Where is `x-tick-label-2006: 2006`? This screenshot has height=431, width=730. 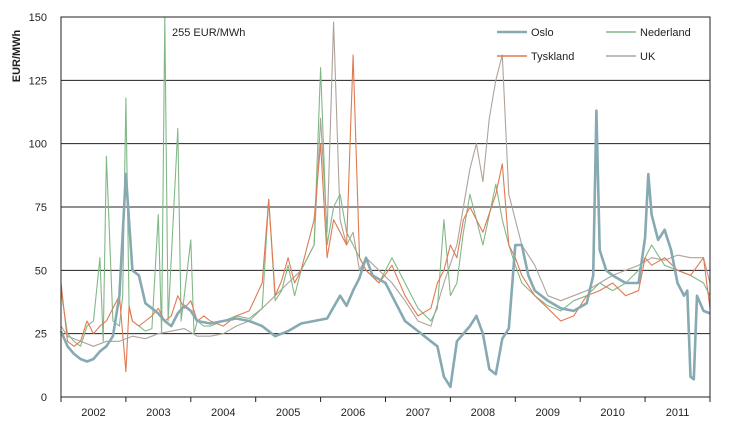 x-tick-label-2006: 2006 is located at coordinates (353, 413).